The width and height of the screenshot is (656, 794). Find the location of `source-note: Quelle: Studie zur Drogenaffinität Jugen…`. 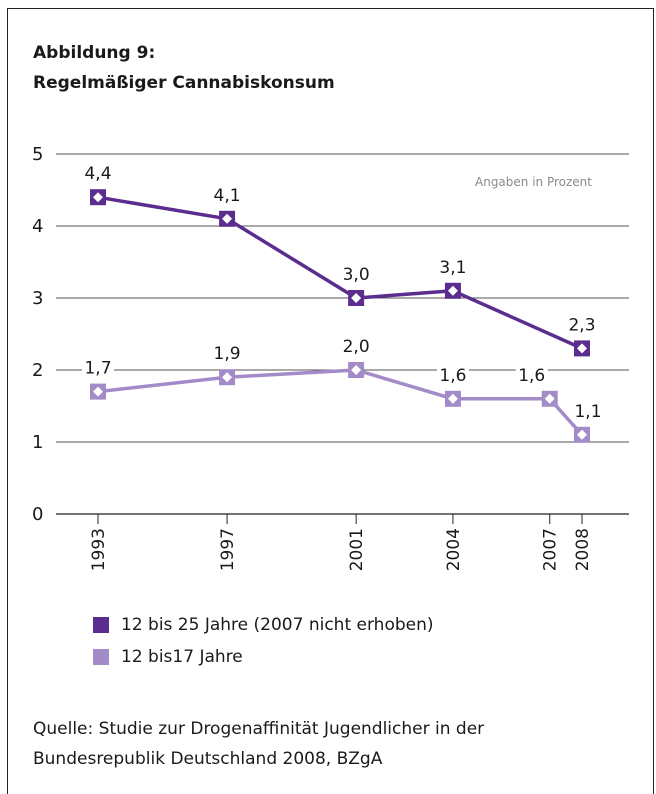

source-note: Quelle: Studie zur Drogenaffinität Jugen… is located at coordinates (258, 744).